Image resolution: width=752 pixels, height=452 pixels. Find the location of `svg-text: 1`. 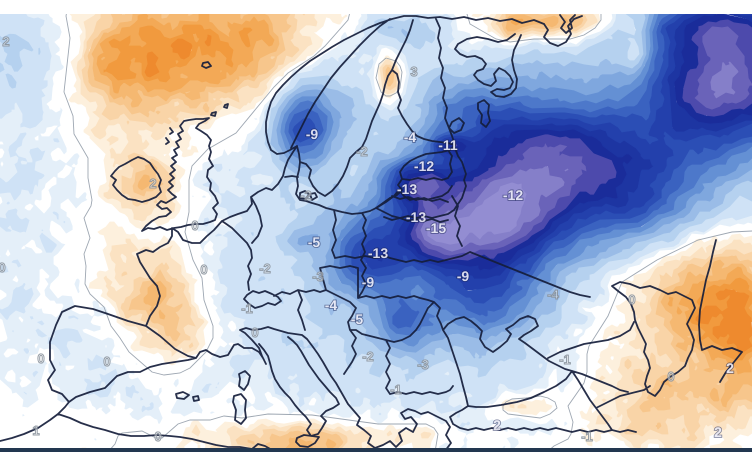

svg-text: 1 is located at coordinates (35, 430).